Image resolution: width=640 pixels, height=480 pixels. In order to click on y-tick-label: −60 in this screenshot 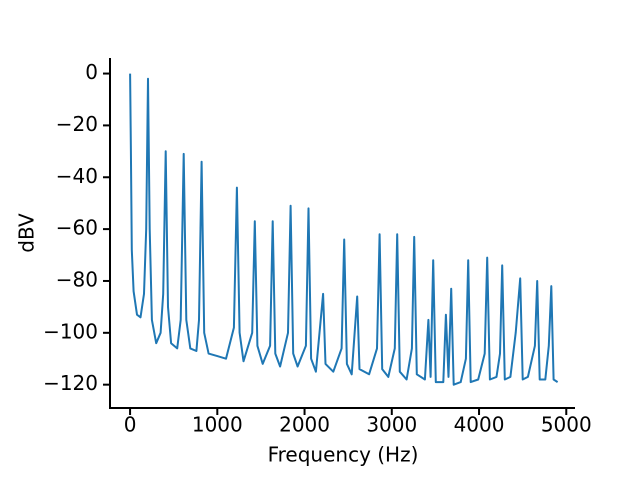, I will do `click(77, 228)`.